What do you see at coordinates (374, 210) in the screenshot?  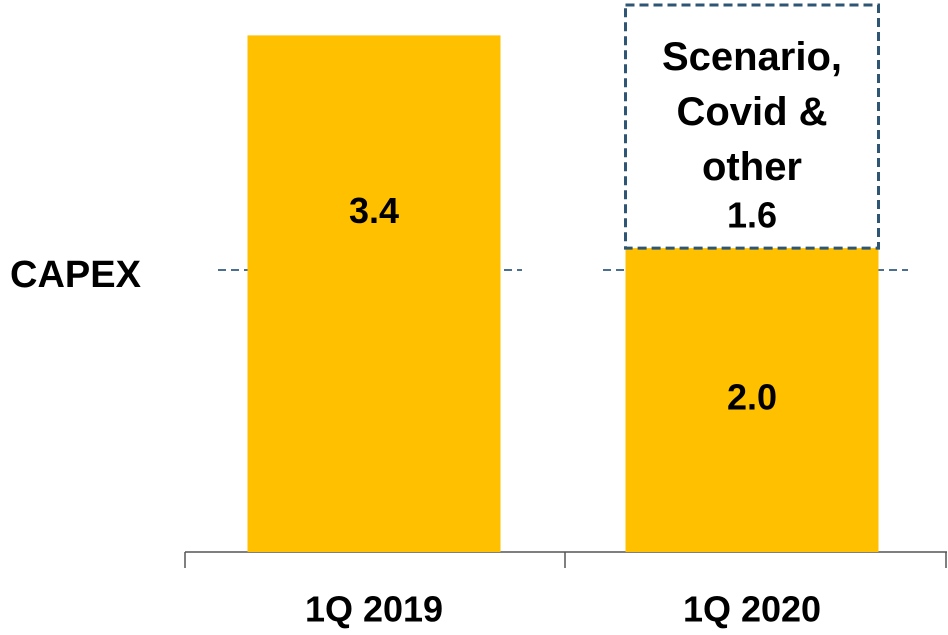 I see `value-label: 3.4` at bounding box center [374, 210].